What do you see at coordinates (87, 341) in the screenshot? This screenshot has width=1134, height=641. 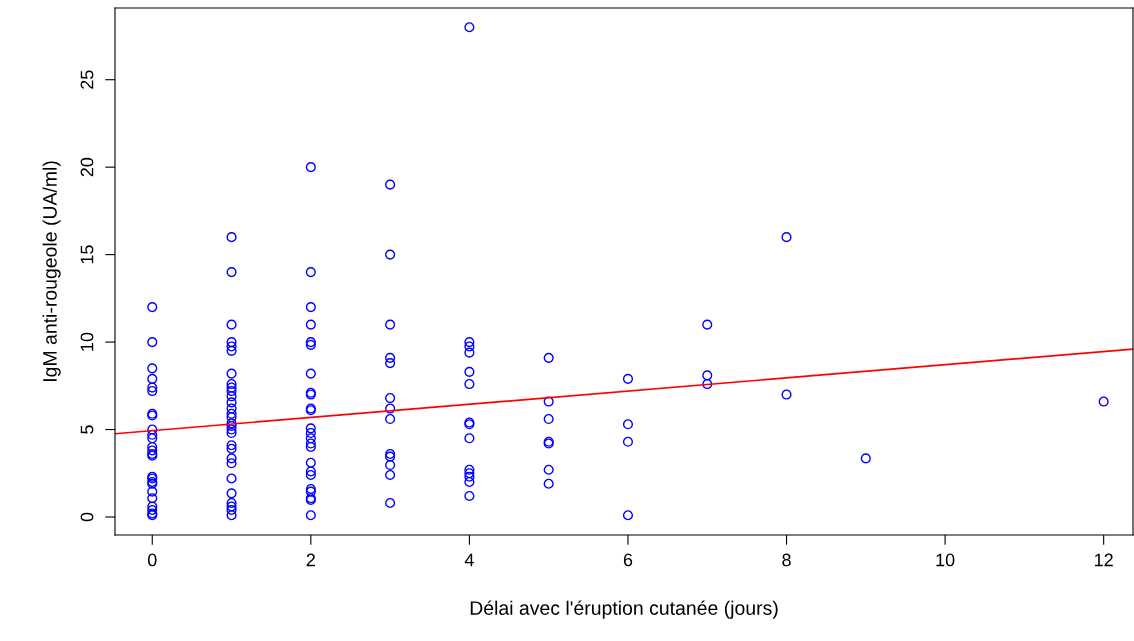 I see `y-tick-label: 10` at bounding box center [87, 341].